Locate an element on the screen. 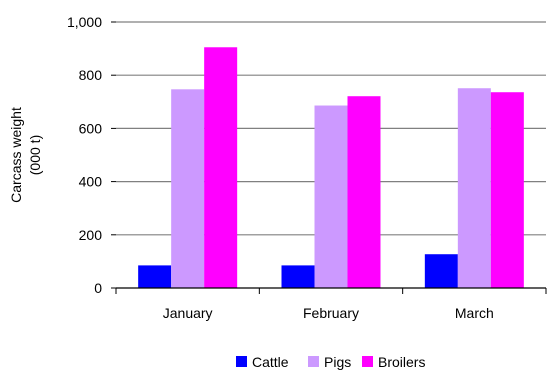 This screenshot has height=370, width=558. bar-broilers-march is located at coordinates (507, 190).